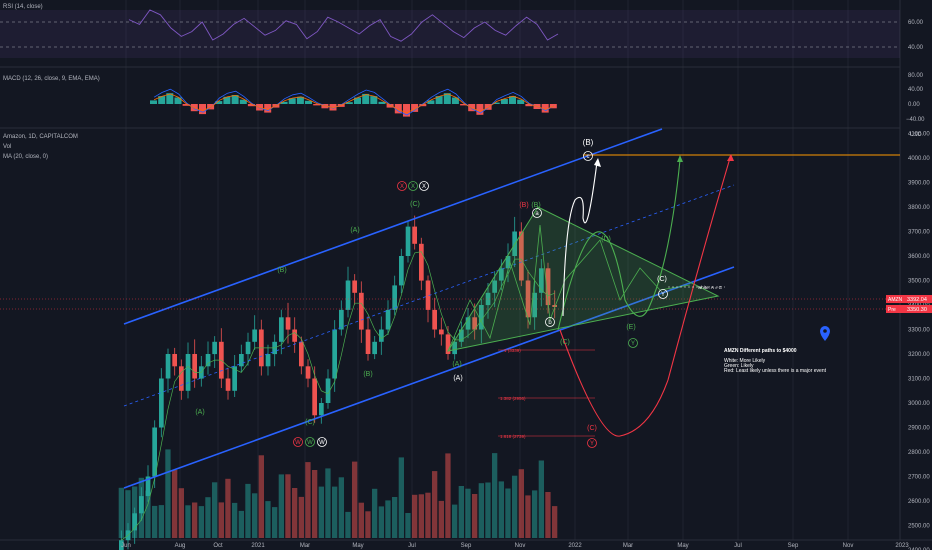 The height and width of the screenshot is (550, 932). Describe the element at coordinates (456, 364) in the screenshot. I see `wave-a-green-3: (A)` at that location.